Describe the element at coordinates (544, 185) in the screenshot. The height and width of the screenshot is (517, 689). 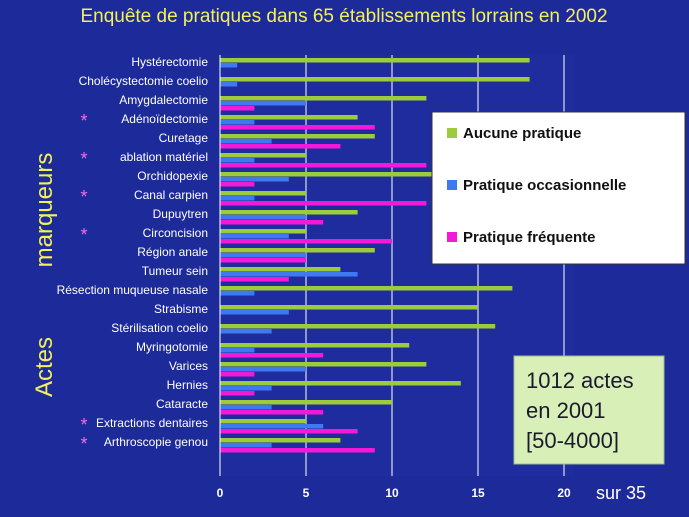
I see `legend-label: Pratique occasionnelle` at that location.